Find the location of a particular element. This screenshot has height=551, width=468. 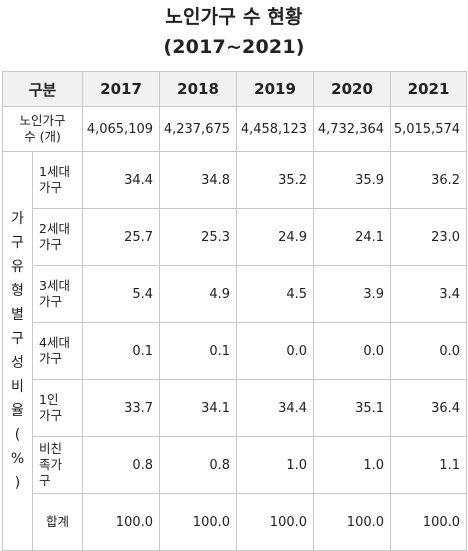

side-label-char: 유 is located at coordinates (17, 267).